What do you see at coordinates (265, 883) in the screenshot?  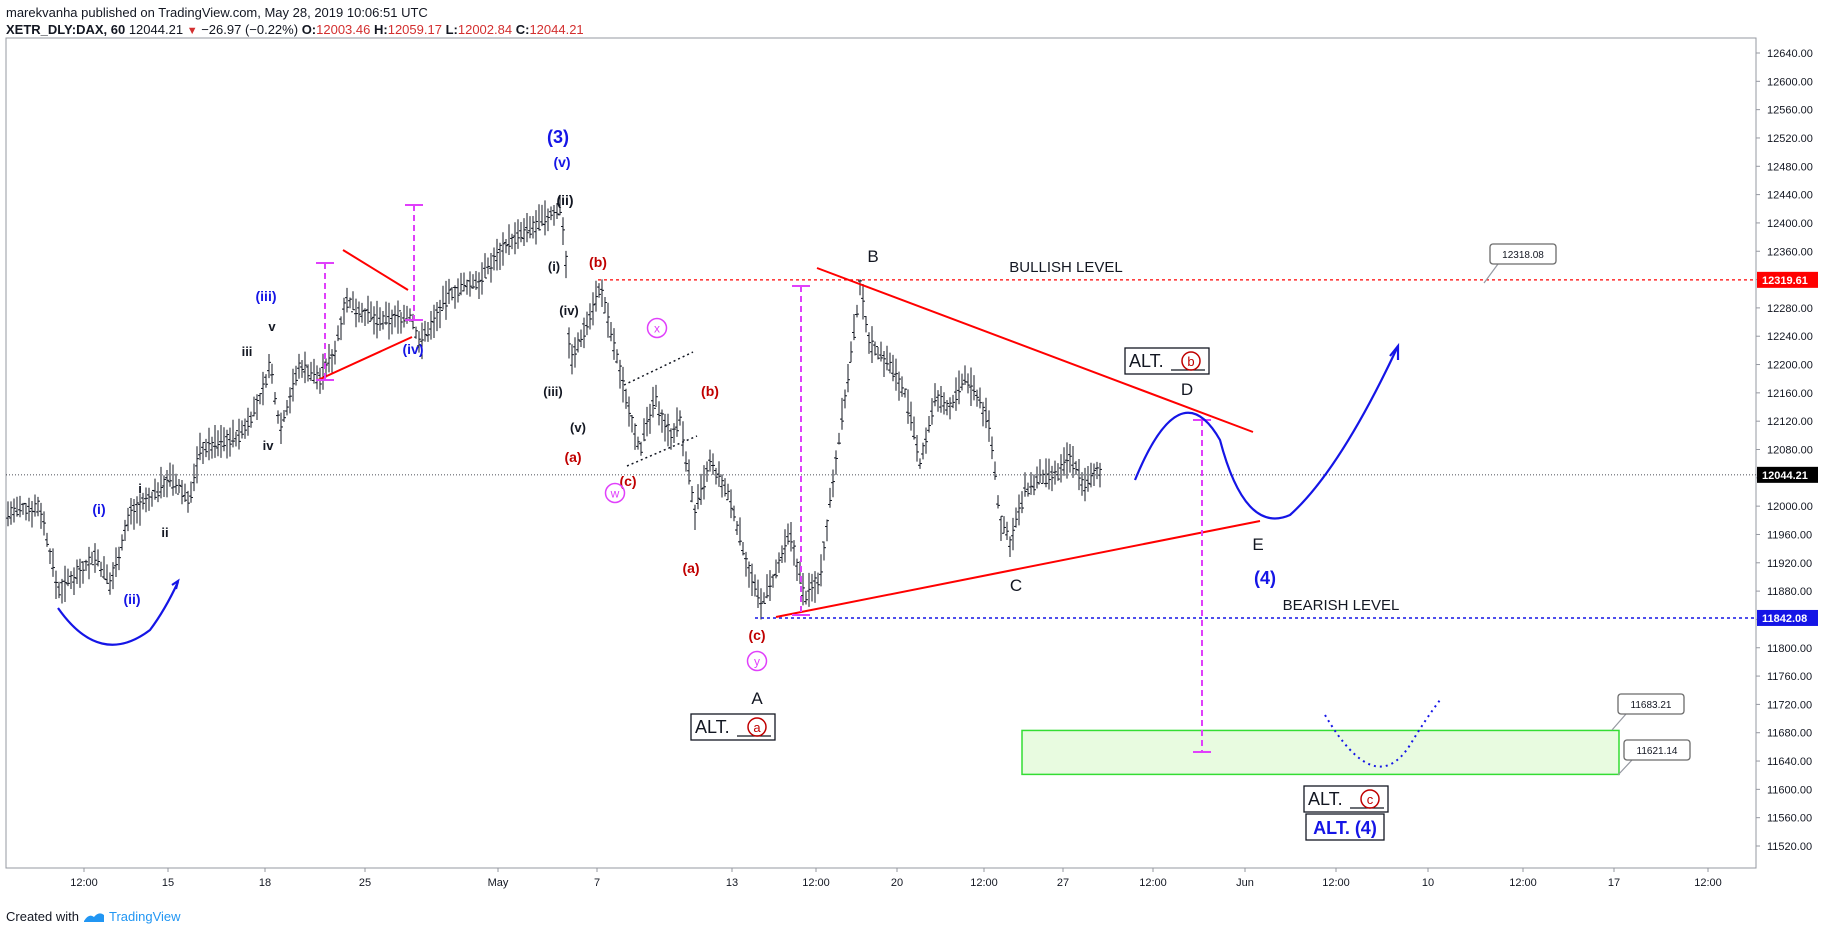 I see `x-tick-label: 18` at bounding box center [265, 883].